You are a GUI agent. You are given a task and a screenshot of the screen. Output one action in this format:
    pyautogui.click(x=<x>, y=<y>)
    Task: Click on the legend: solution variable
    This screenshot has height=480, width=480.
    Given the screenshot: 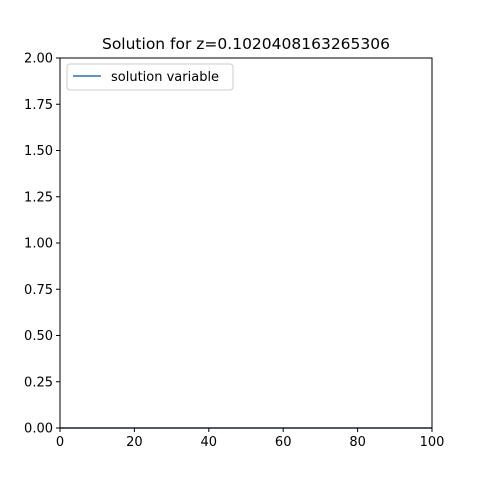 What is the action you would take?
    pyautogui.click(x=150, y=77)
    